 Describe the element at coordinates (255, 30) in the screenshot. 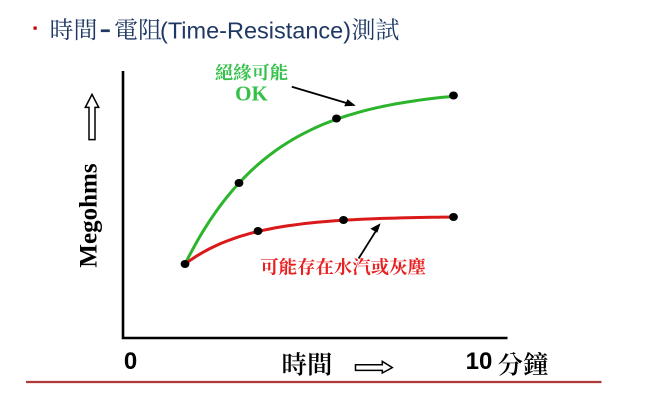

I see `svg-text: (Time-Resistance)` at that location.